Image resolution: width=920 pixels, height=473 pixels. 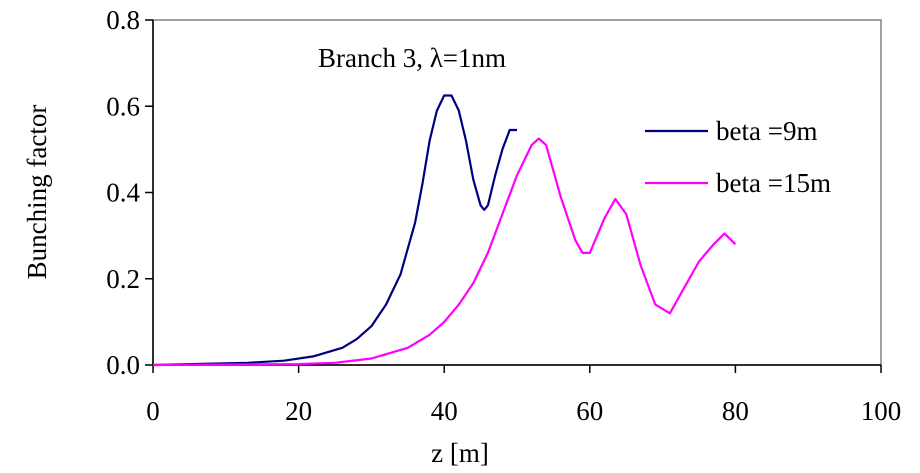 What do you see at coordinates (123, 193) in the screenshot?
I see `y-tick-label: 0.4` at bounding box center [123, 193].